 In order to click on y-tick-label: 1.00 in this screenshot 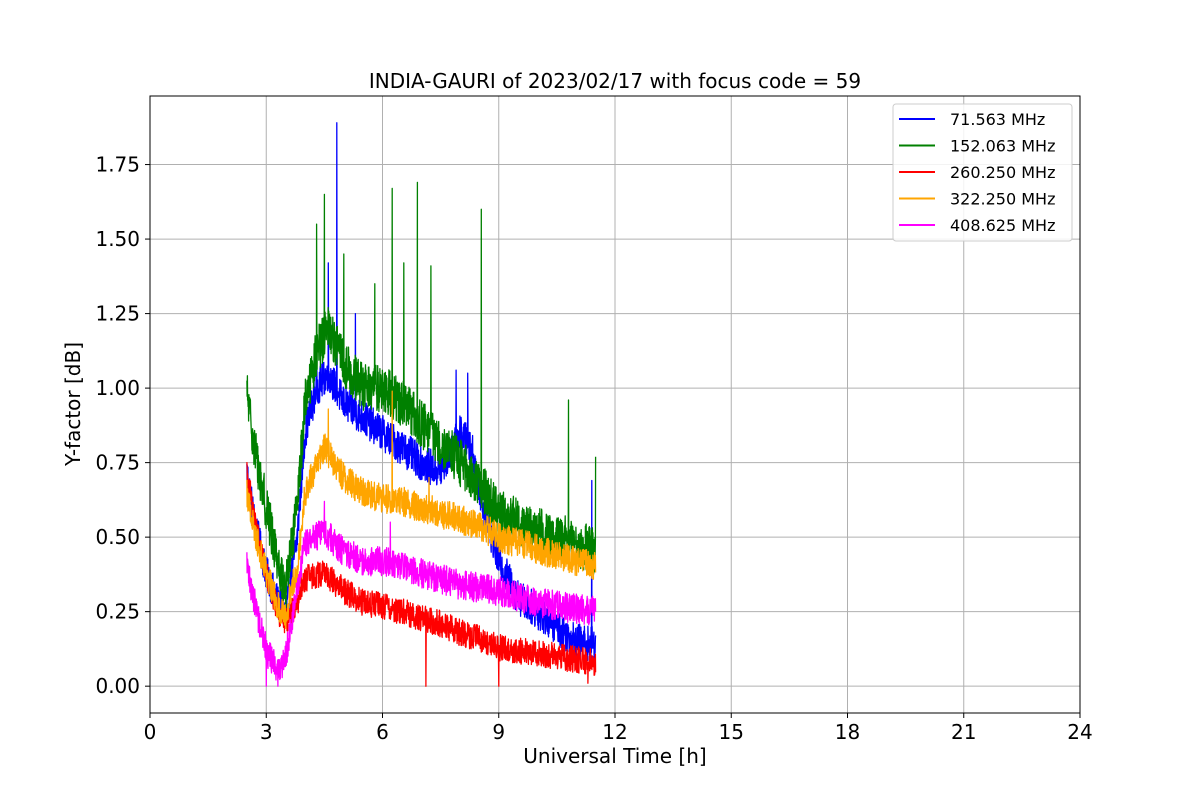, I will do `click(117, 388)`.